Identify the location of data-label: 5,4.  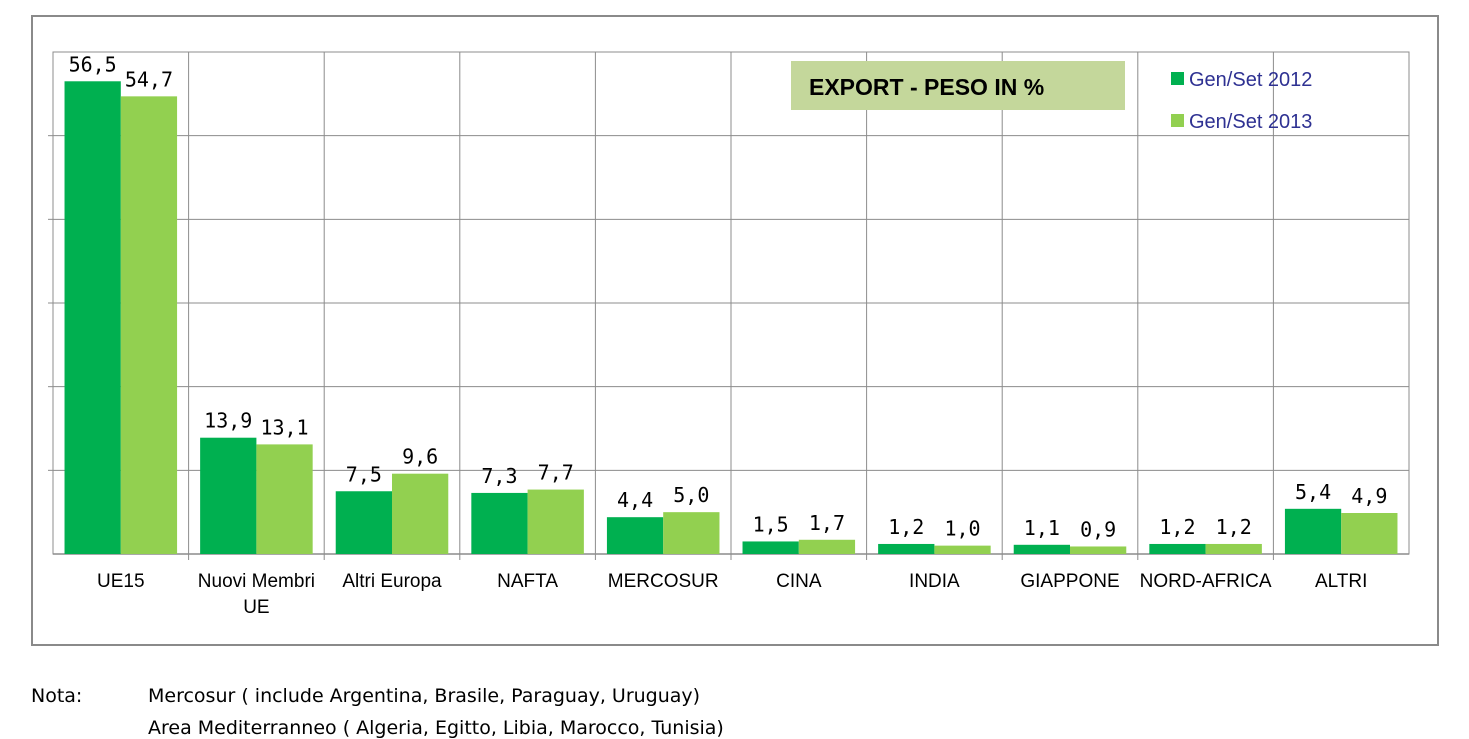
(1313, 492).